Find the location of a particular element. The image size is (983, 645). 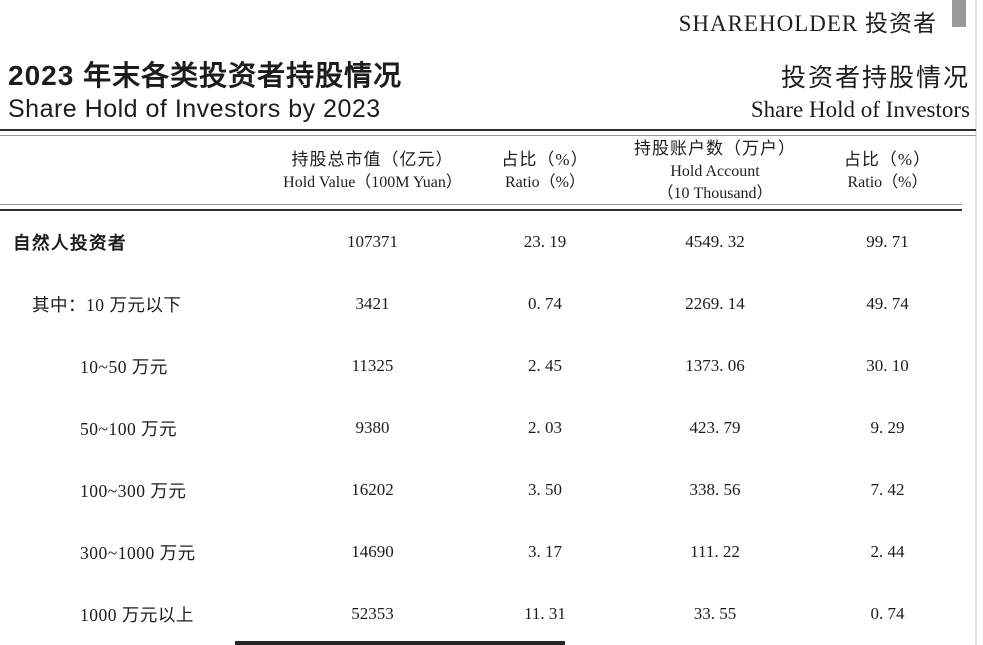

cell-hold-value: 107371 is located at coordinates (372, 241).